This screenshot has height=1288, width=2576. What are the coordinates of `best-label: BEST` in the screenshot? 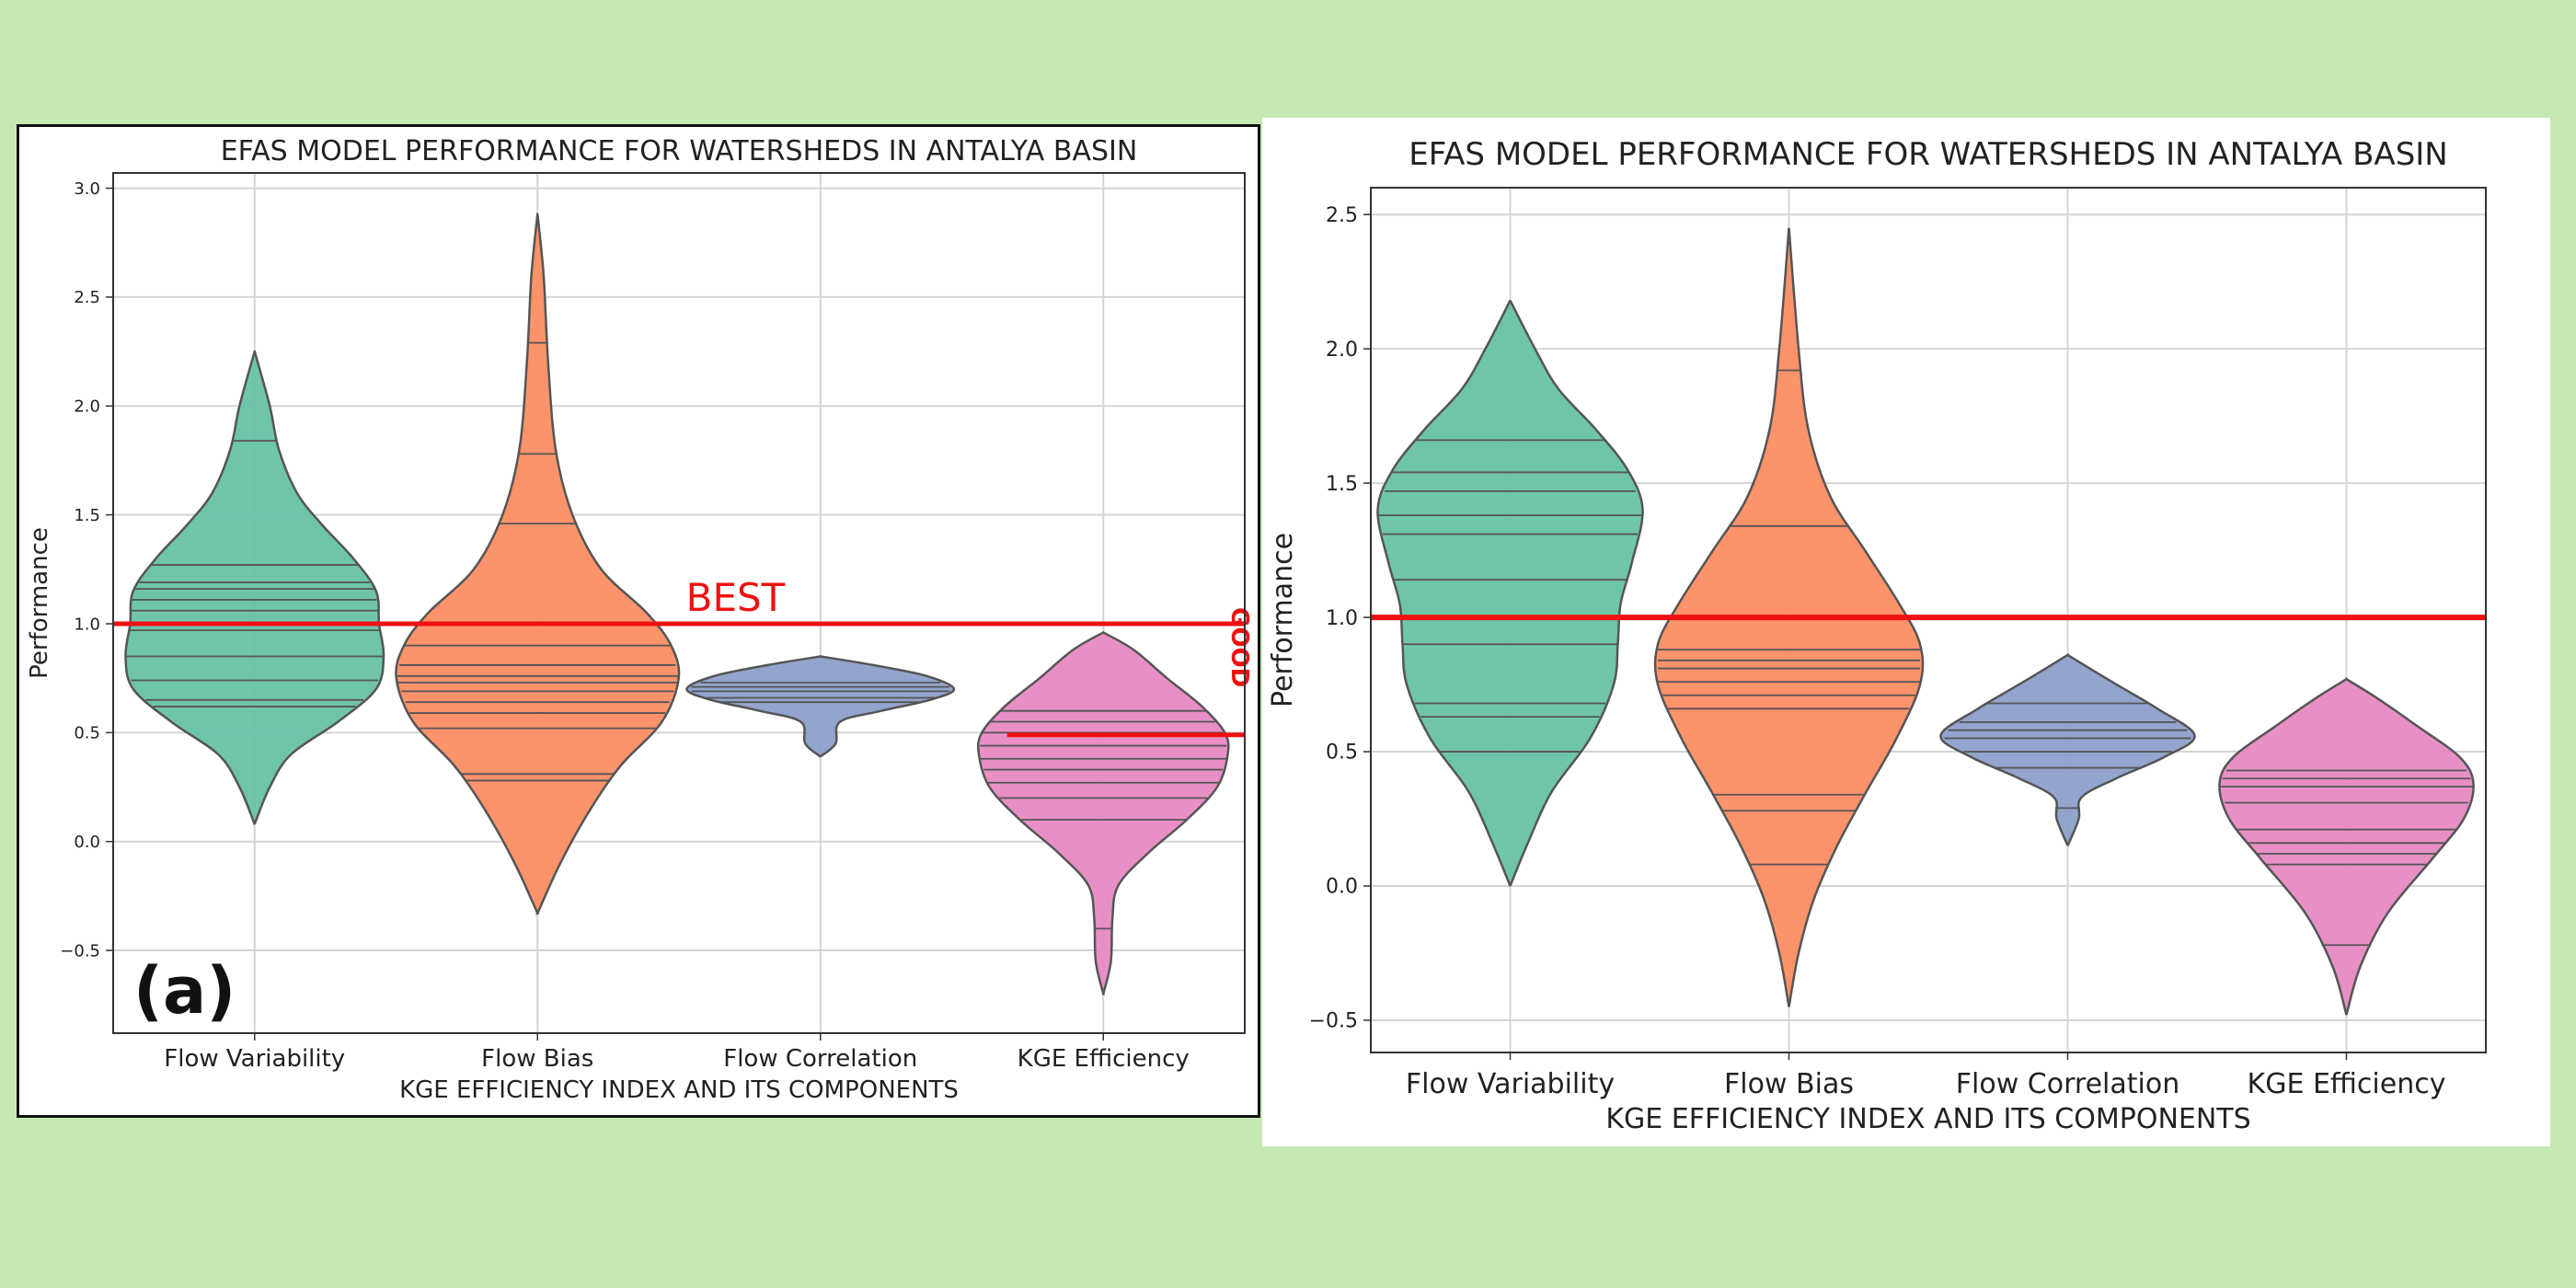 It's located at (736, 597).